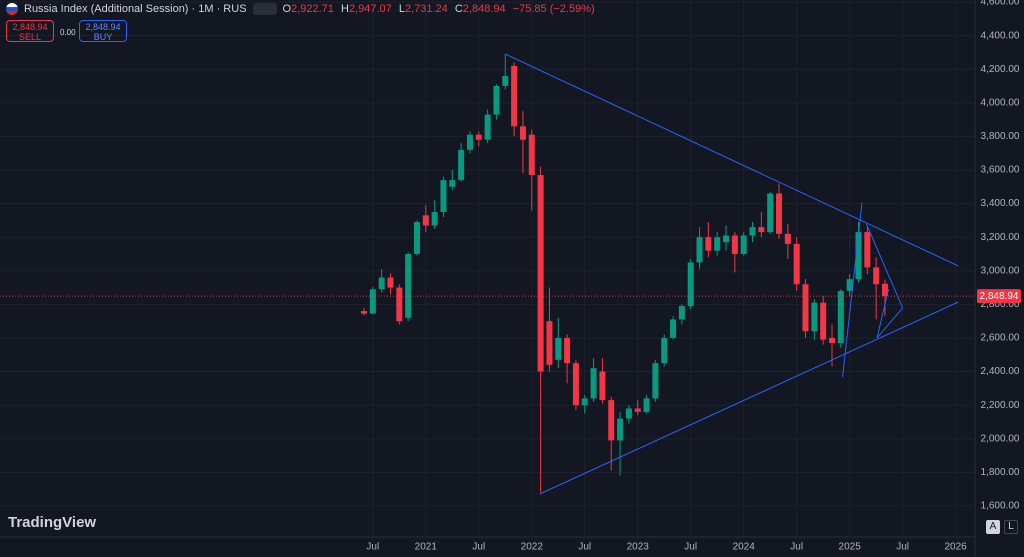  What do you see at coordinates (553, 9) in the screenshot?
I see `change: −75.85 (−2.59%)` at bounding box center [553, 9].